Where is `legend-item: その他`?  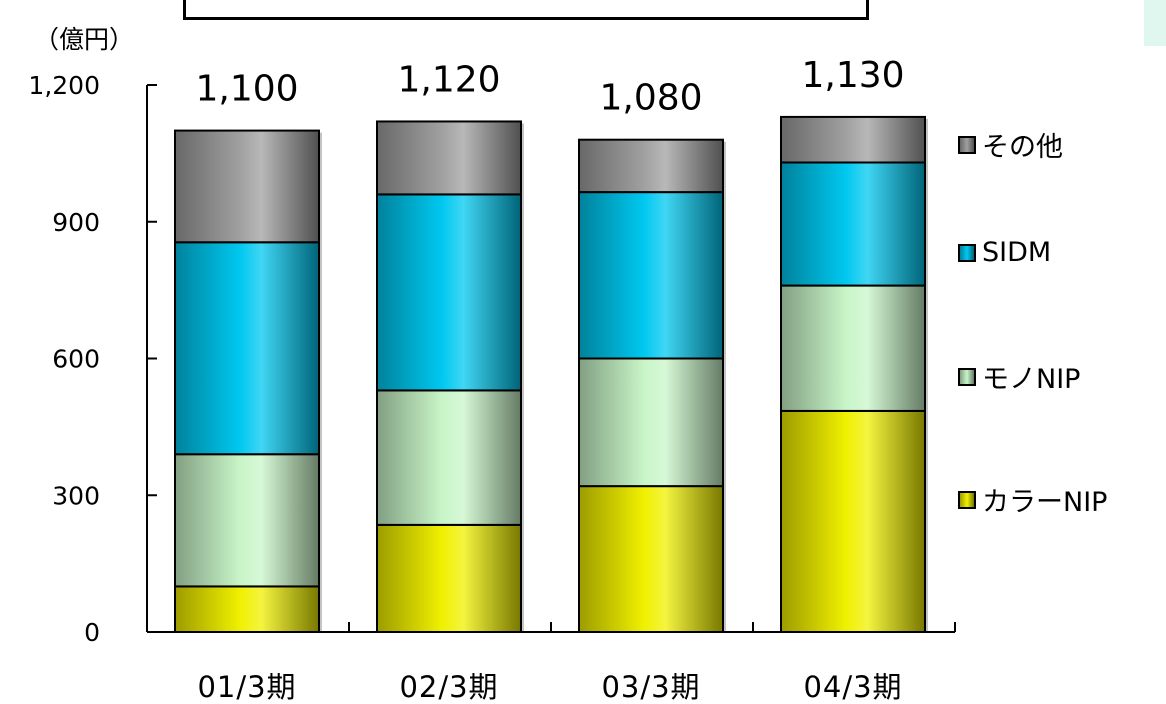
legend-item: その他 is located at coordinates (1010, 144).